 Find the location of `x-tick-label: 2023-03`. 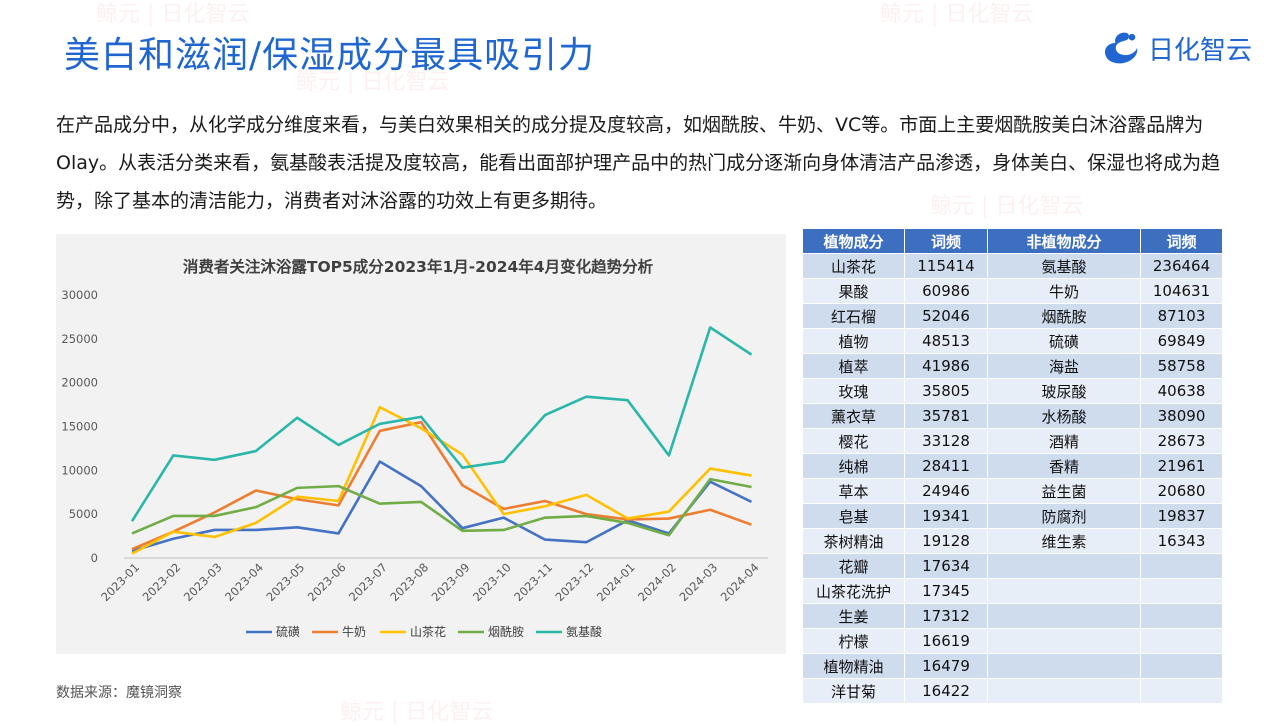

x-tick-label: 2023-03 is located at coordinates (203, 582).